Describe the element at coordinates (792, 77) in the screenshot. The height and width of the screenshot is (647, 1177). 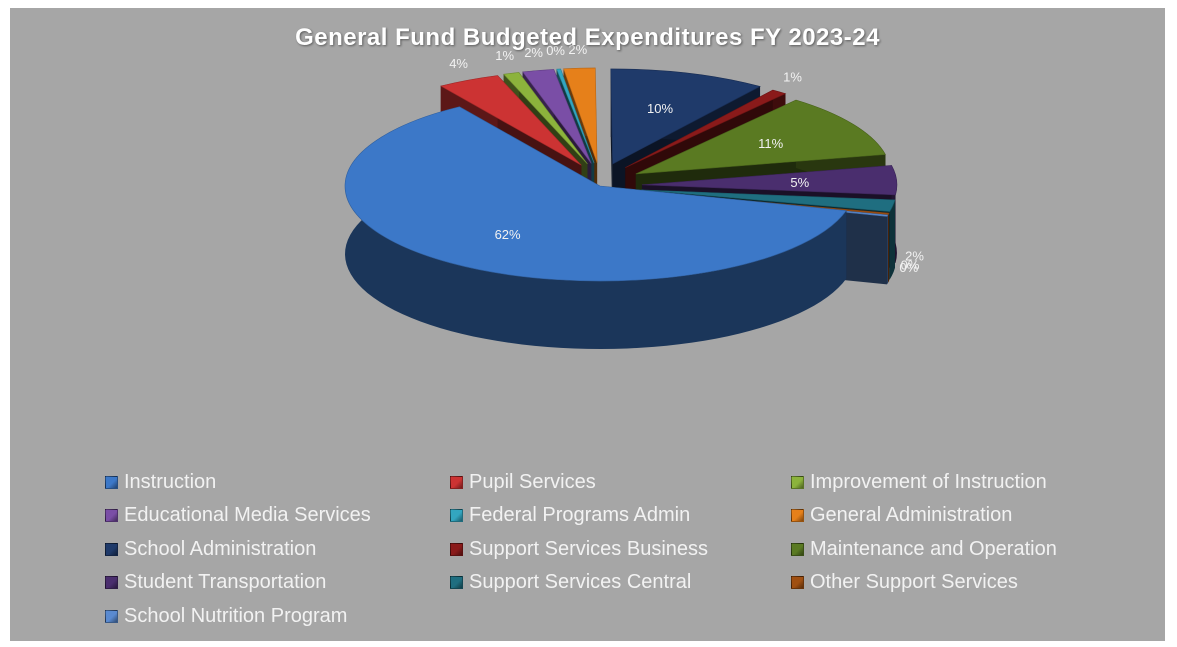
I see `data-label-support-services-business: 1%` at that location.